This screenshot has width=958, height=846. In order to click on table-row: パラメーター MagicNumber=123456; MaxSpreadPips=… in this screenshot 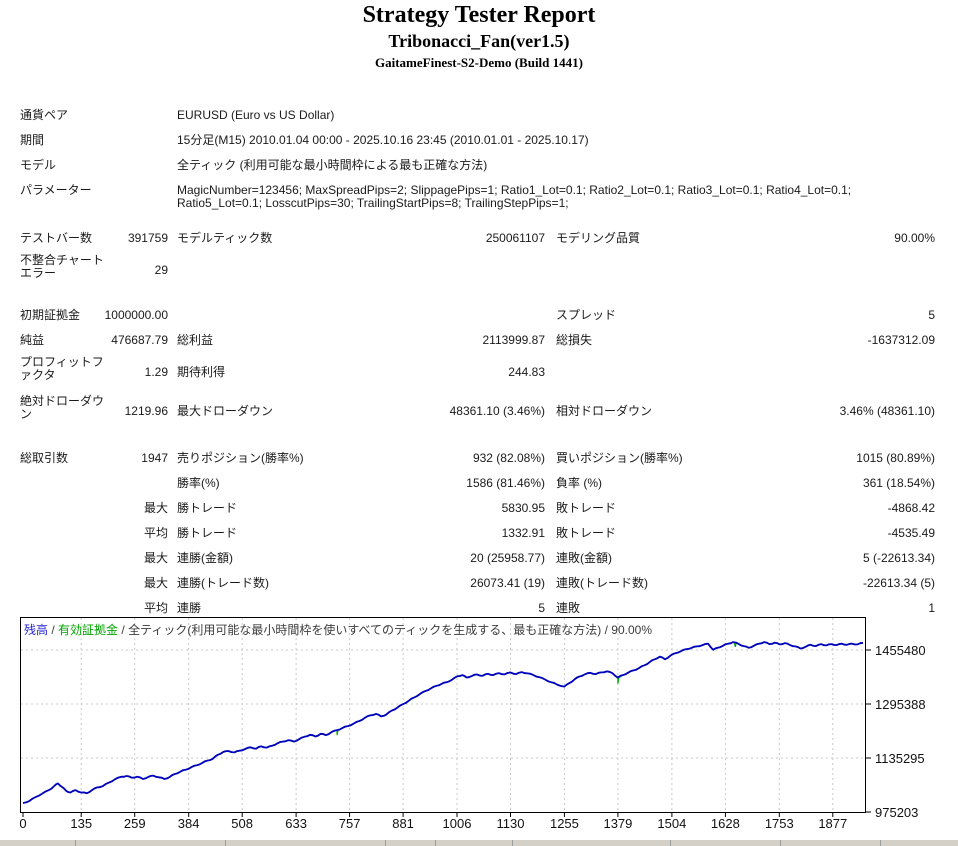, I will do `click(479, 204)`.